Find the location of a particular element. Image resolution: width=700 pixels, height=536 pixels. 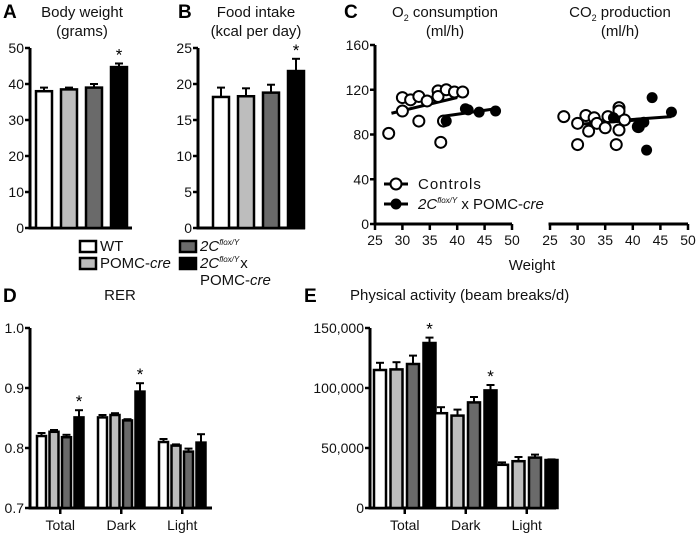

y-tick-label: 160 is located at coordinates (358, 45).